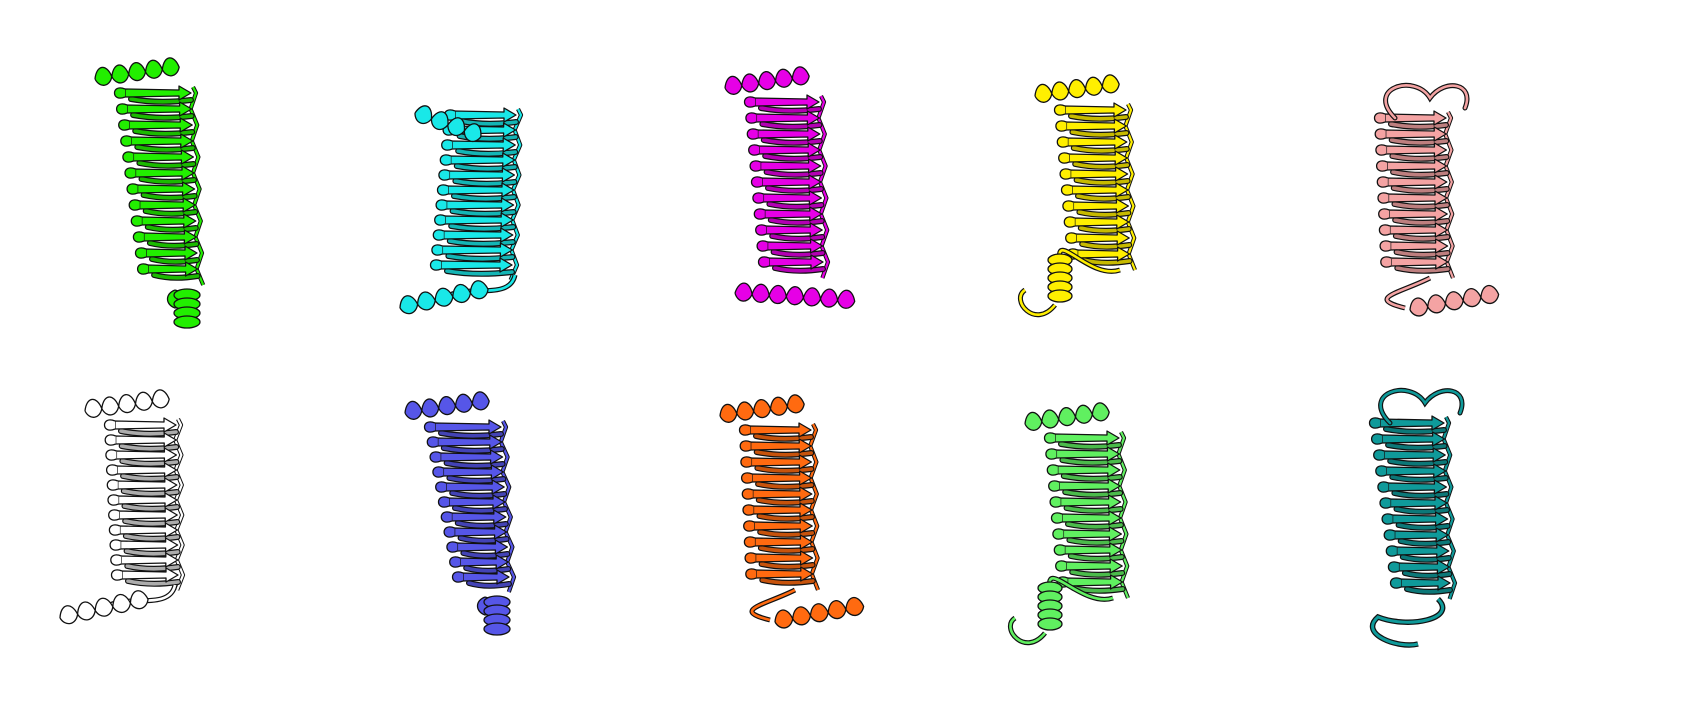 The height and width of the screenshot is (711, 1700). I want to click on protein-ribbon-yellow, so click(1095, 200).